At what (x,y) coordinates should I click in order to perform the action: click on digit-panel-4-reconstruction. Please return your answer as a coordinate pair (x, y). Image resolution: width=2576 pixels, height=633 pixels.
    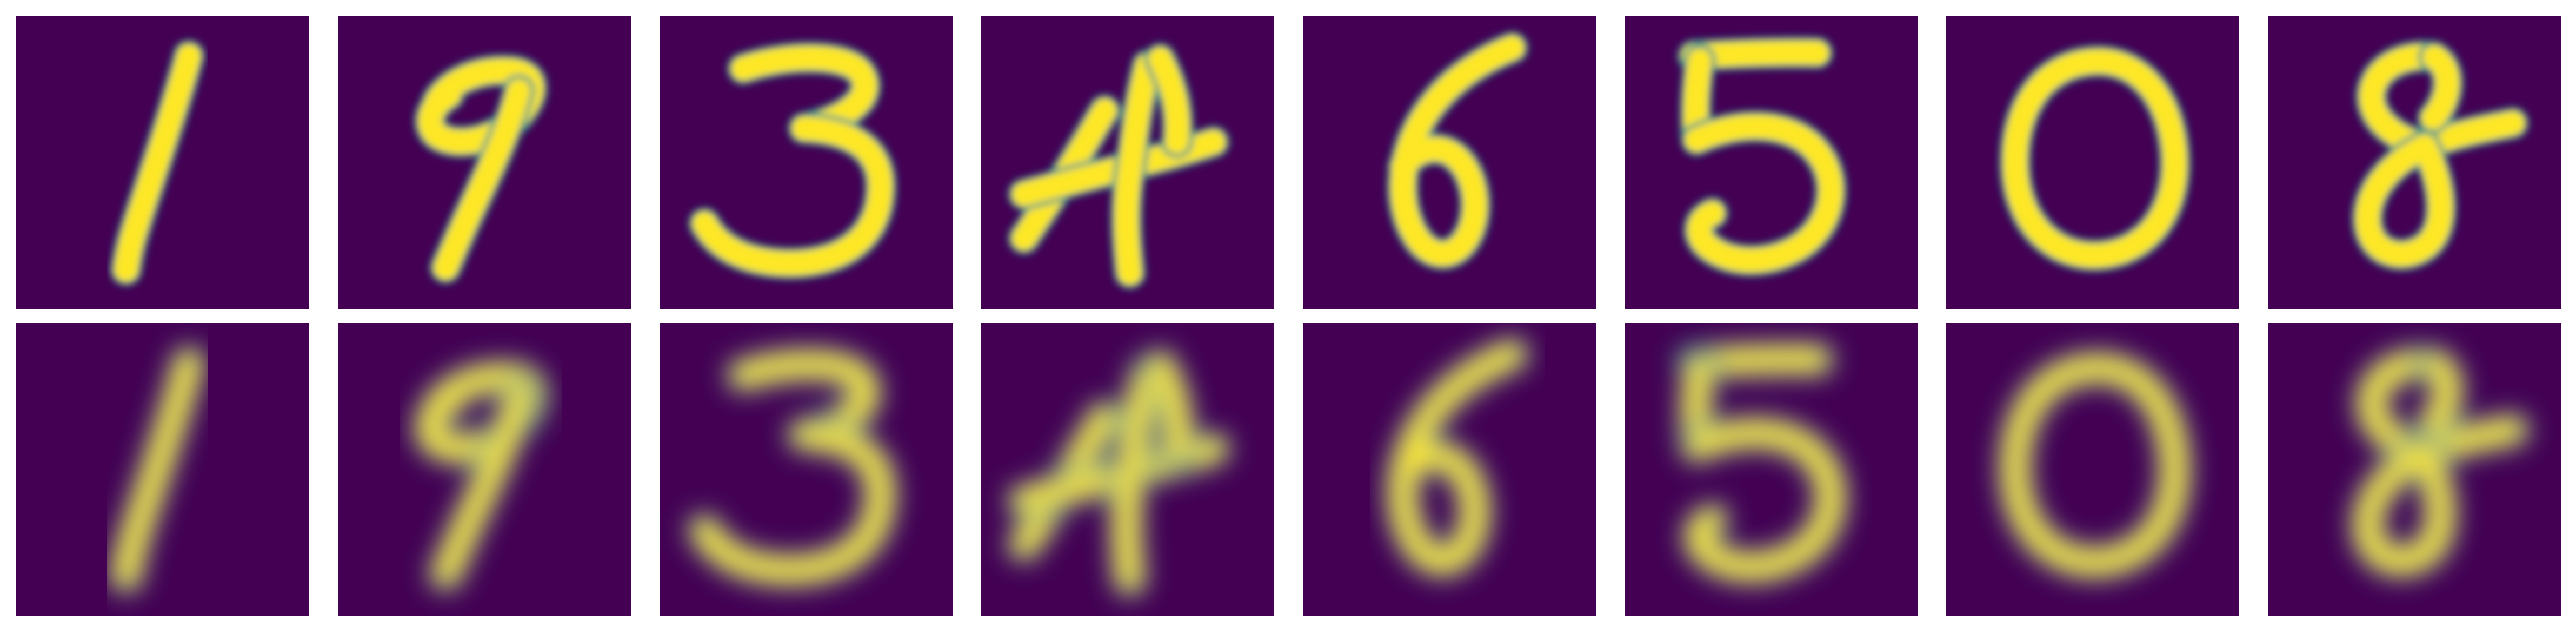
    Looking at the image, I should click on (1127, 469).